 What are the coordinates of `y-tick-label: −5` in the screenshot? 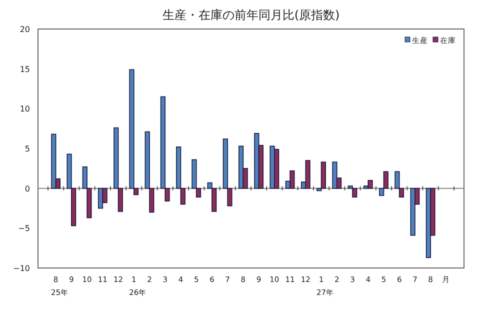 It's located at (24, 229).